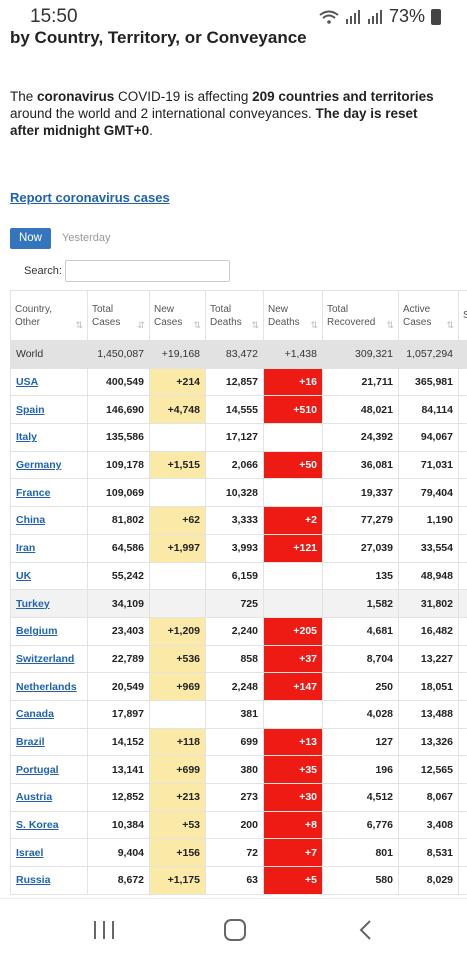 The image size is (467, 960). I want to click on cell-country: Russia, so click(49, 880).